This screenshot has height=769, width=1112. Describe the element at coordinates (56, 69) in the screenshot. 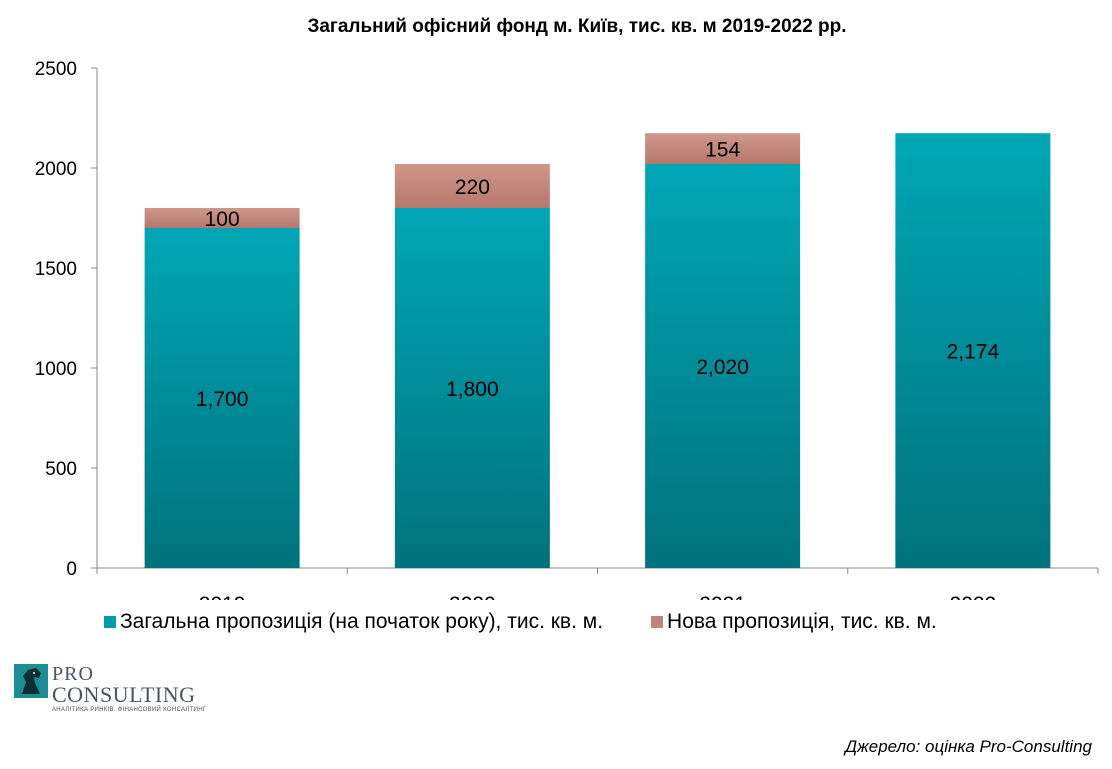

I see `y-tick-label: 2500` at that location.